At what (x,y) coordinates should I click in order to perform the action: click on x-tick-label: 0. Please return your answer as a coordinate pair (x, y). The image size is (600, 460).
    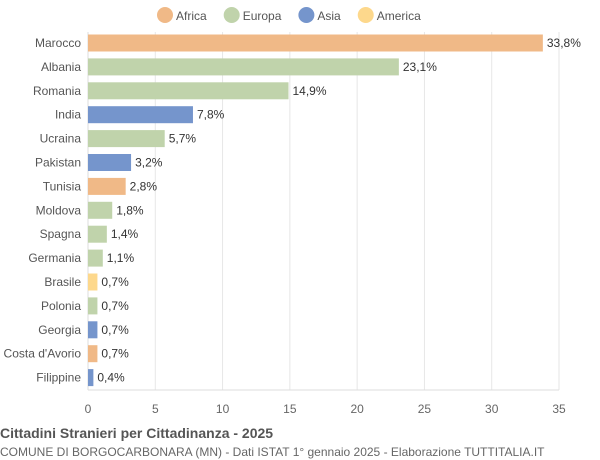
    Looking at the image, I should click on (88, 409).